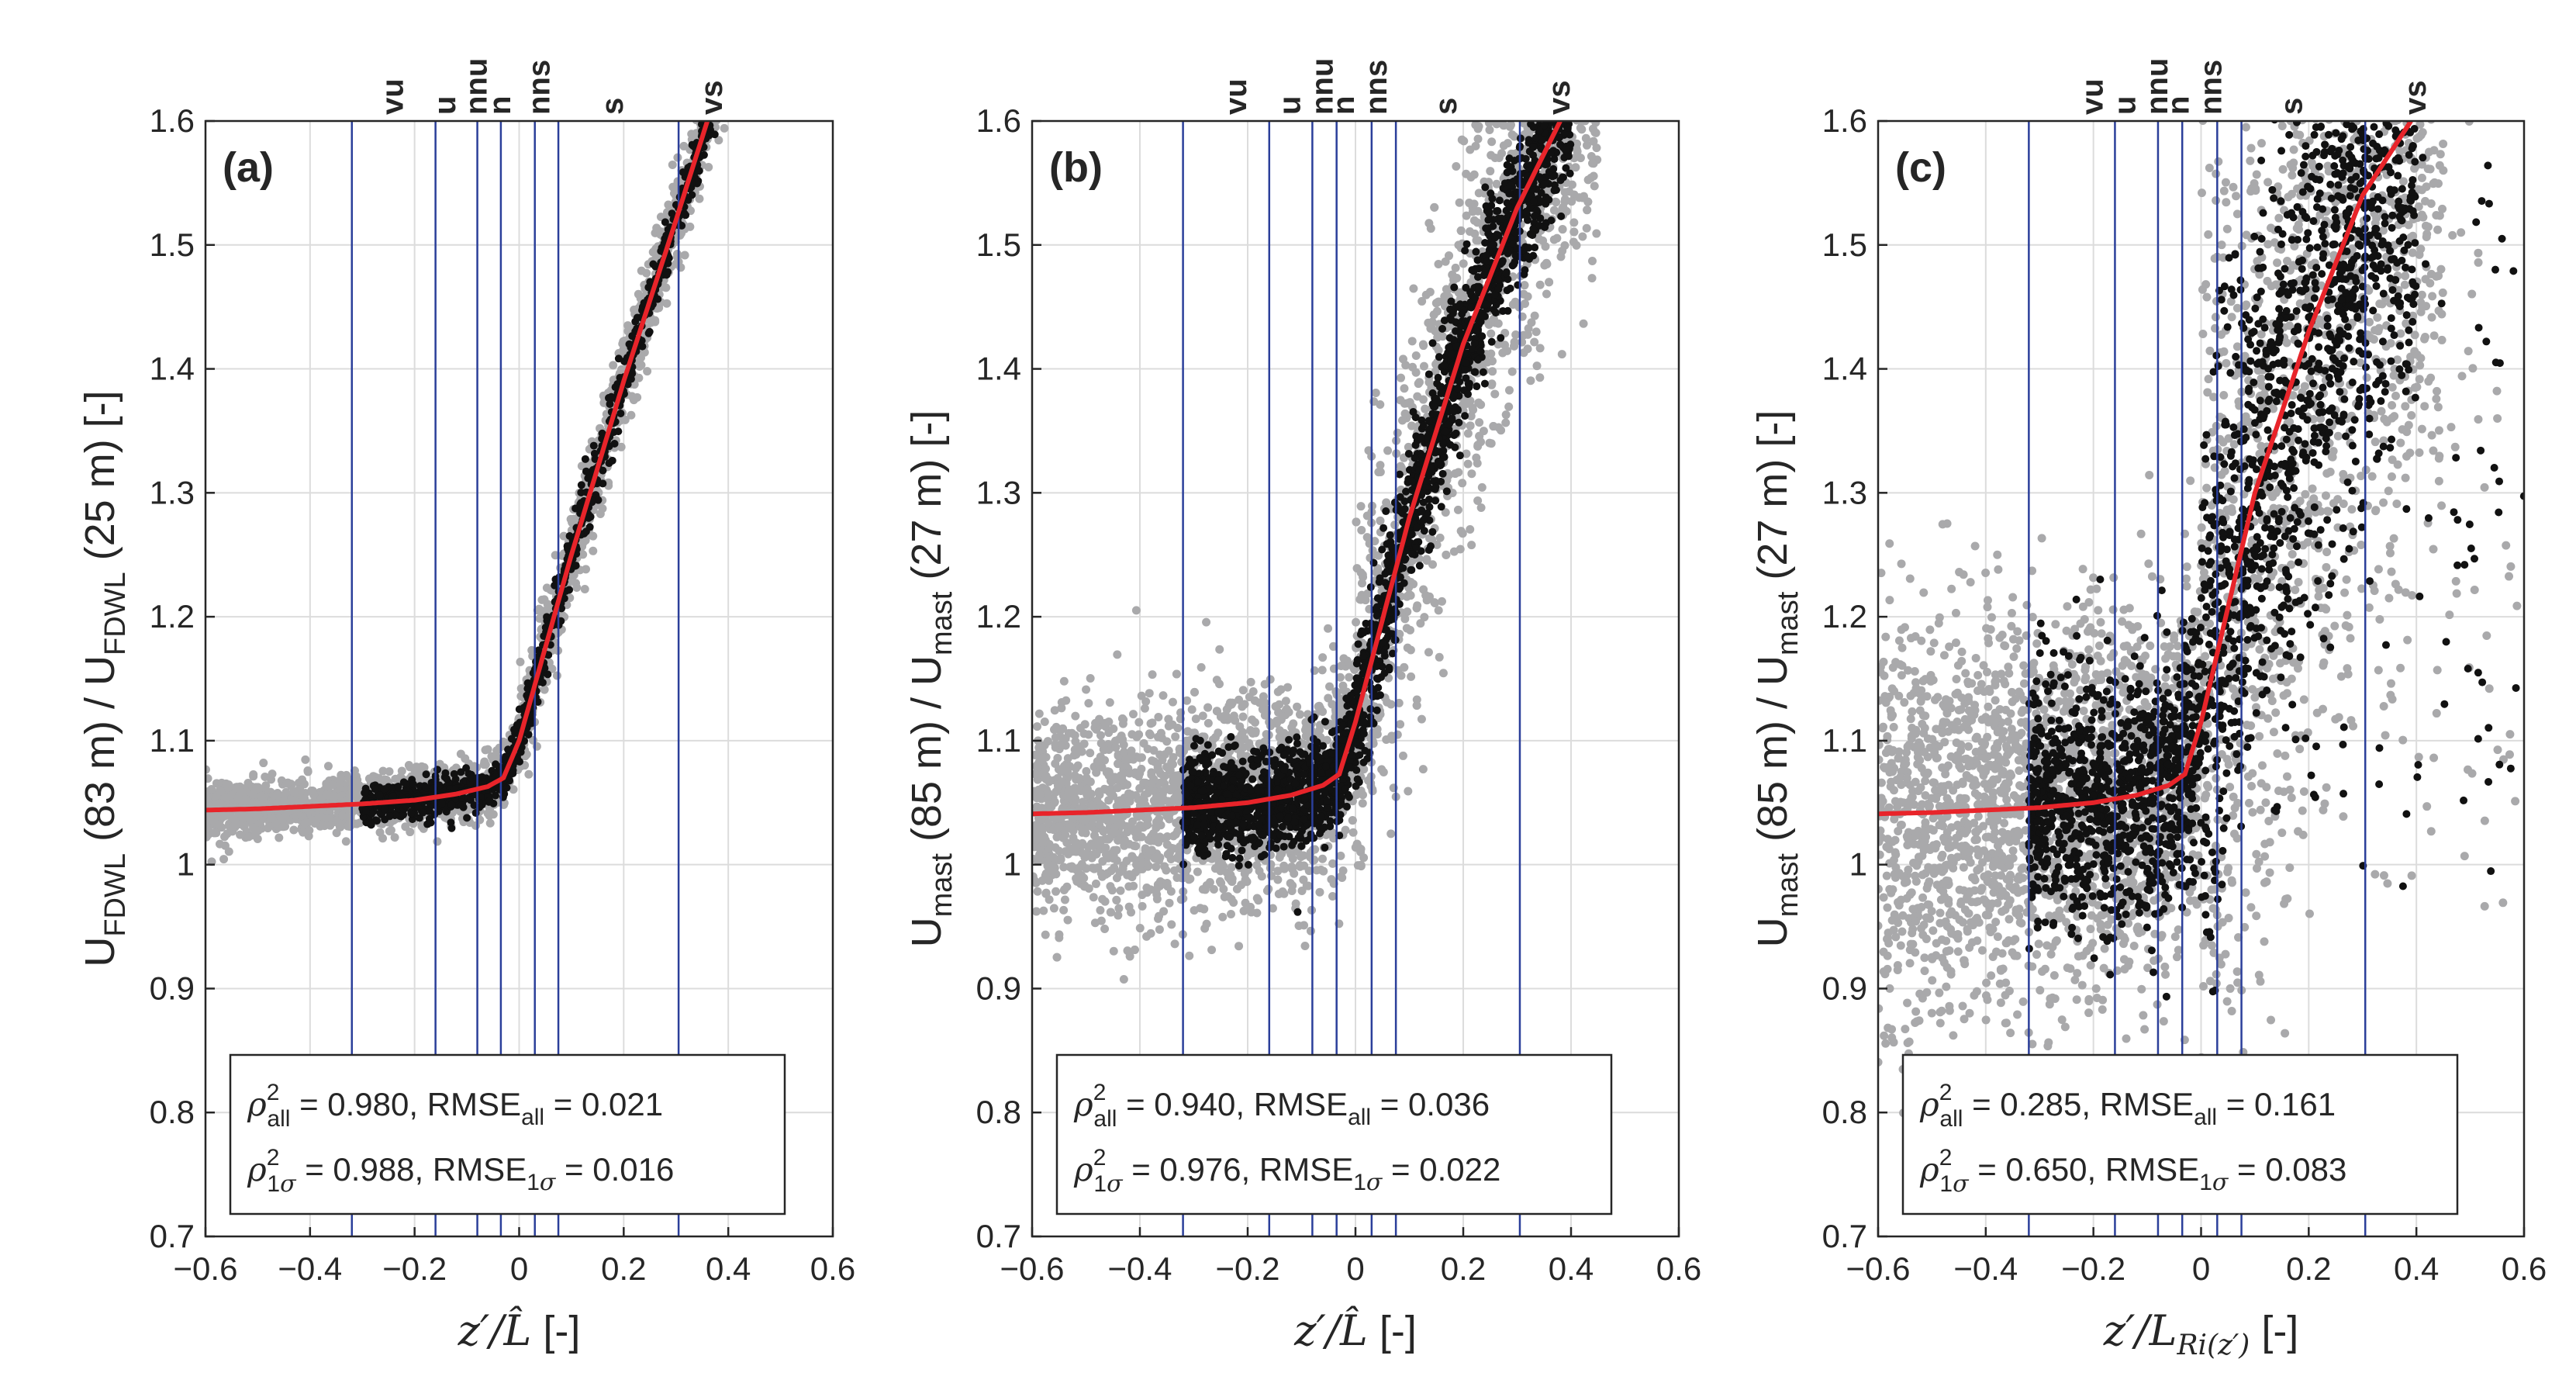 The width and height of the screenshot is (2576, 1397). Describe the element at coordinates (614, 1169) in the screenshot. I see `stats-text: = 0.016` at that location.